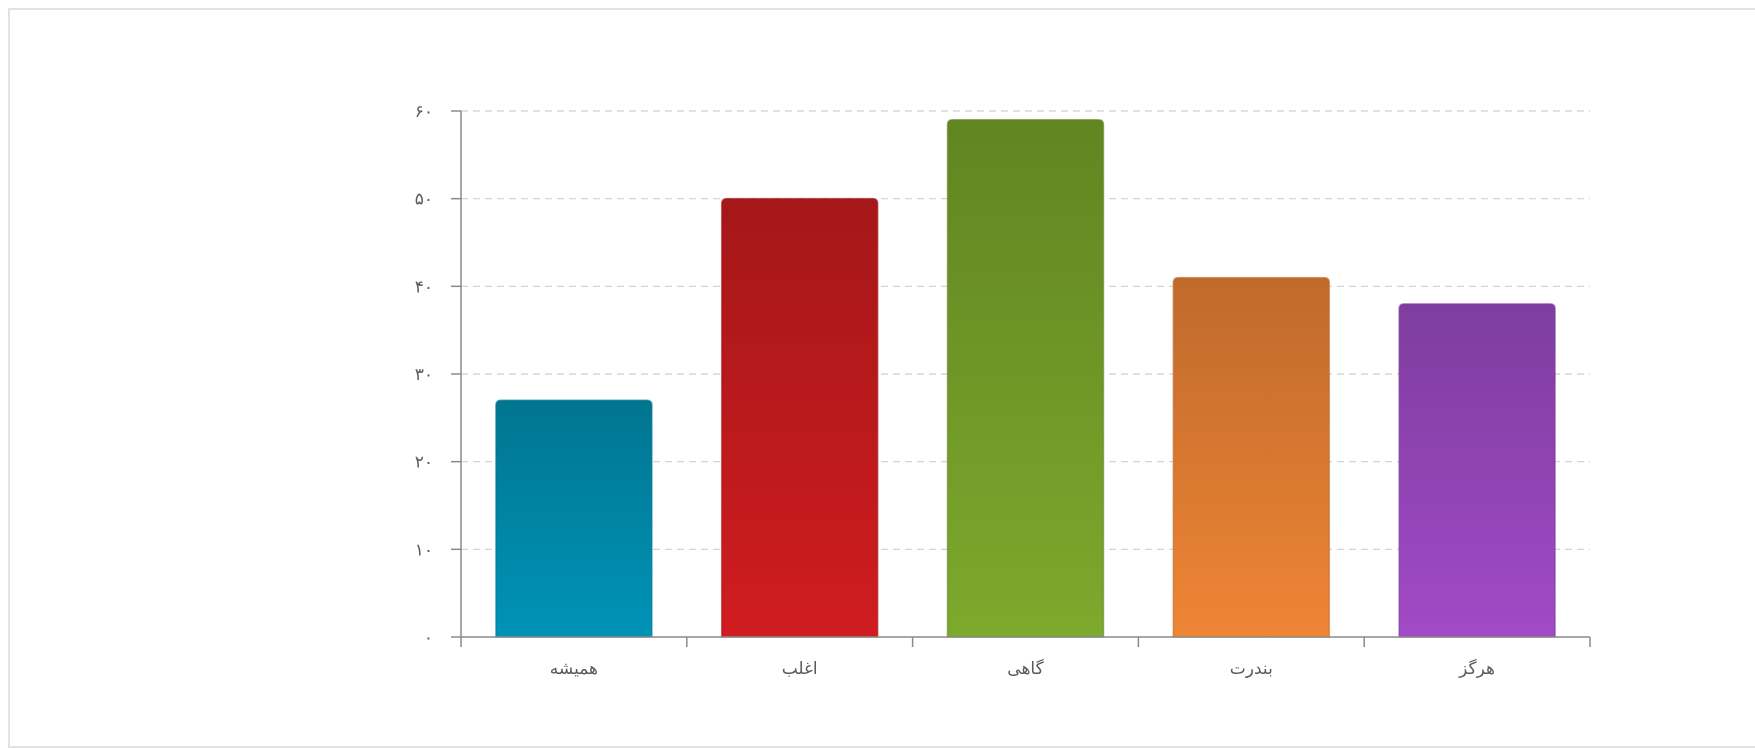 This screenshot has width=1755, height=748. What do you see at coordinates (438, 375) in the screenshot?
I see `y-axis-ticks: ۰ ۱۰ ۲۰ ۳۰ ۴۰ ۵۰ ۶۰` at bounding box center [438, 375].